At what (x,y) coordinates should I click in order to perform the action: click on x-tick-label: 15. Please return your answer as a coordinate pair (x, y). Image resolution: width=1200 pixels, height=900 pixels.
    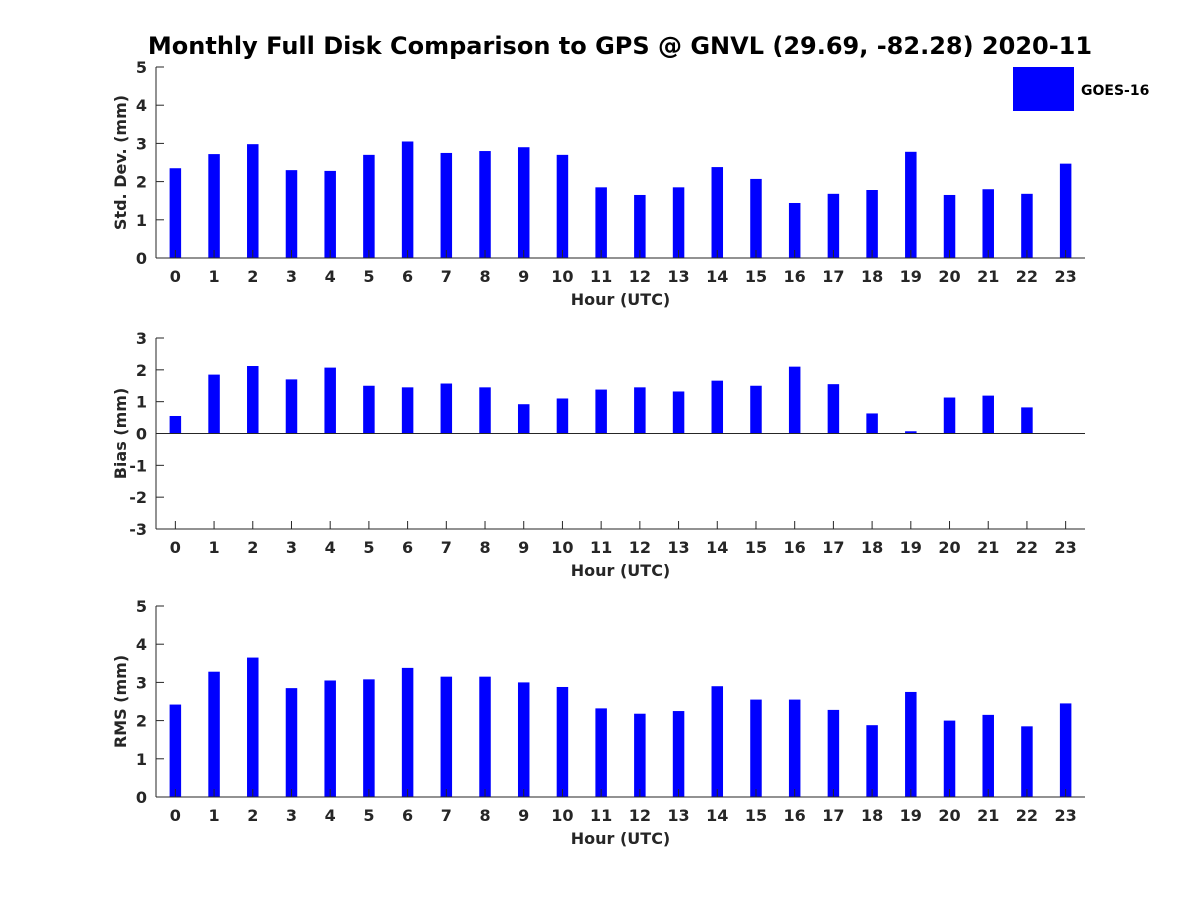
    Looking at the image, I should click on (756, 547).